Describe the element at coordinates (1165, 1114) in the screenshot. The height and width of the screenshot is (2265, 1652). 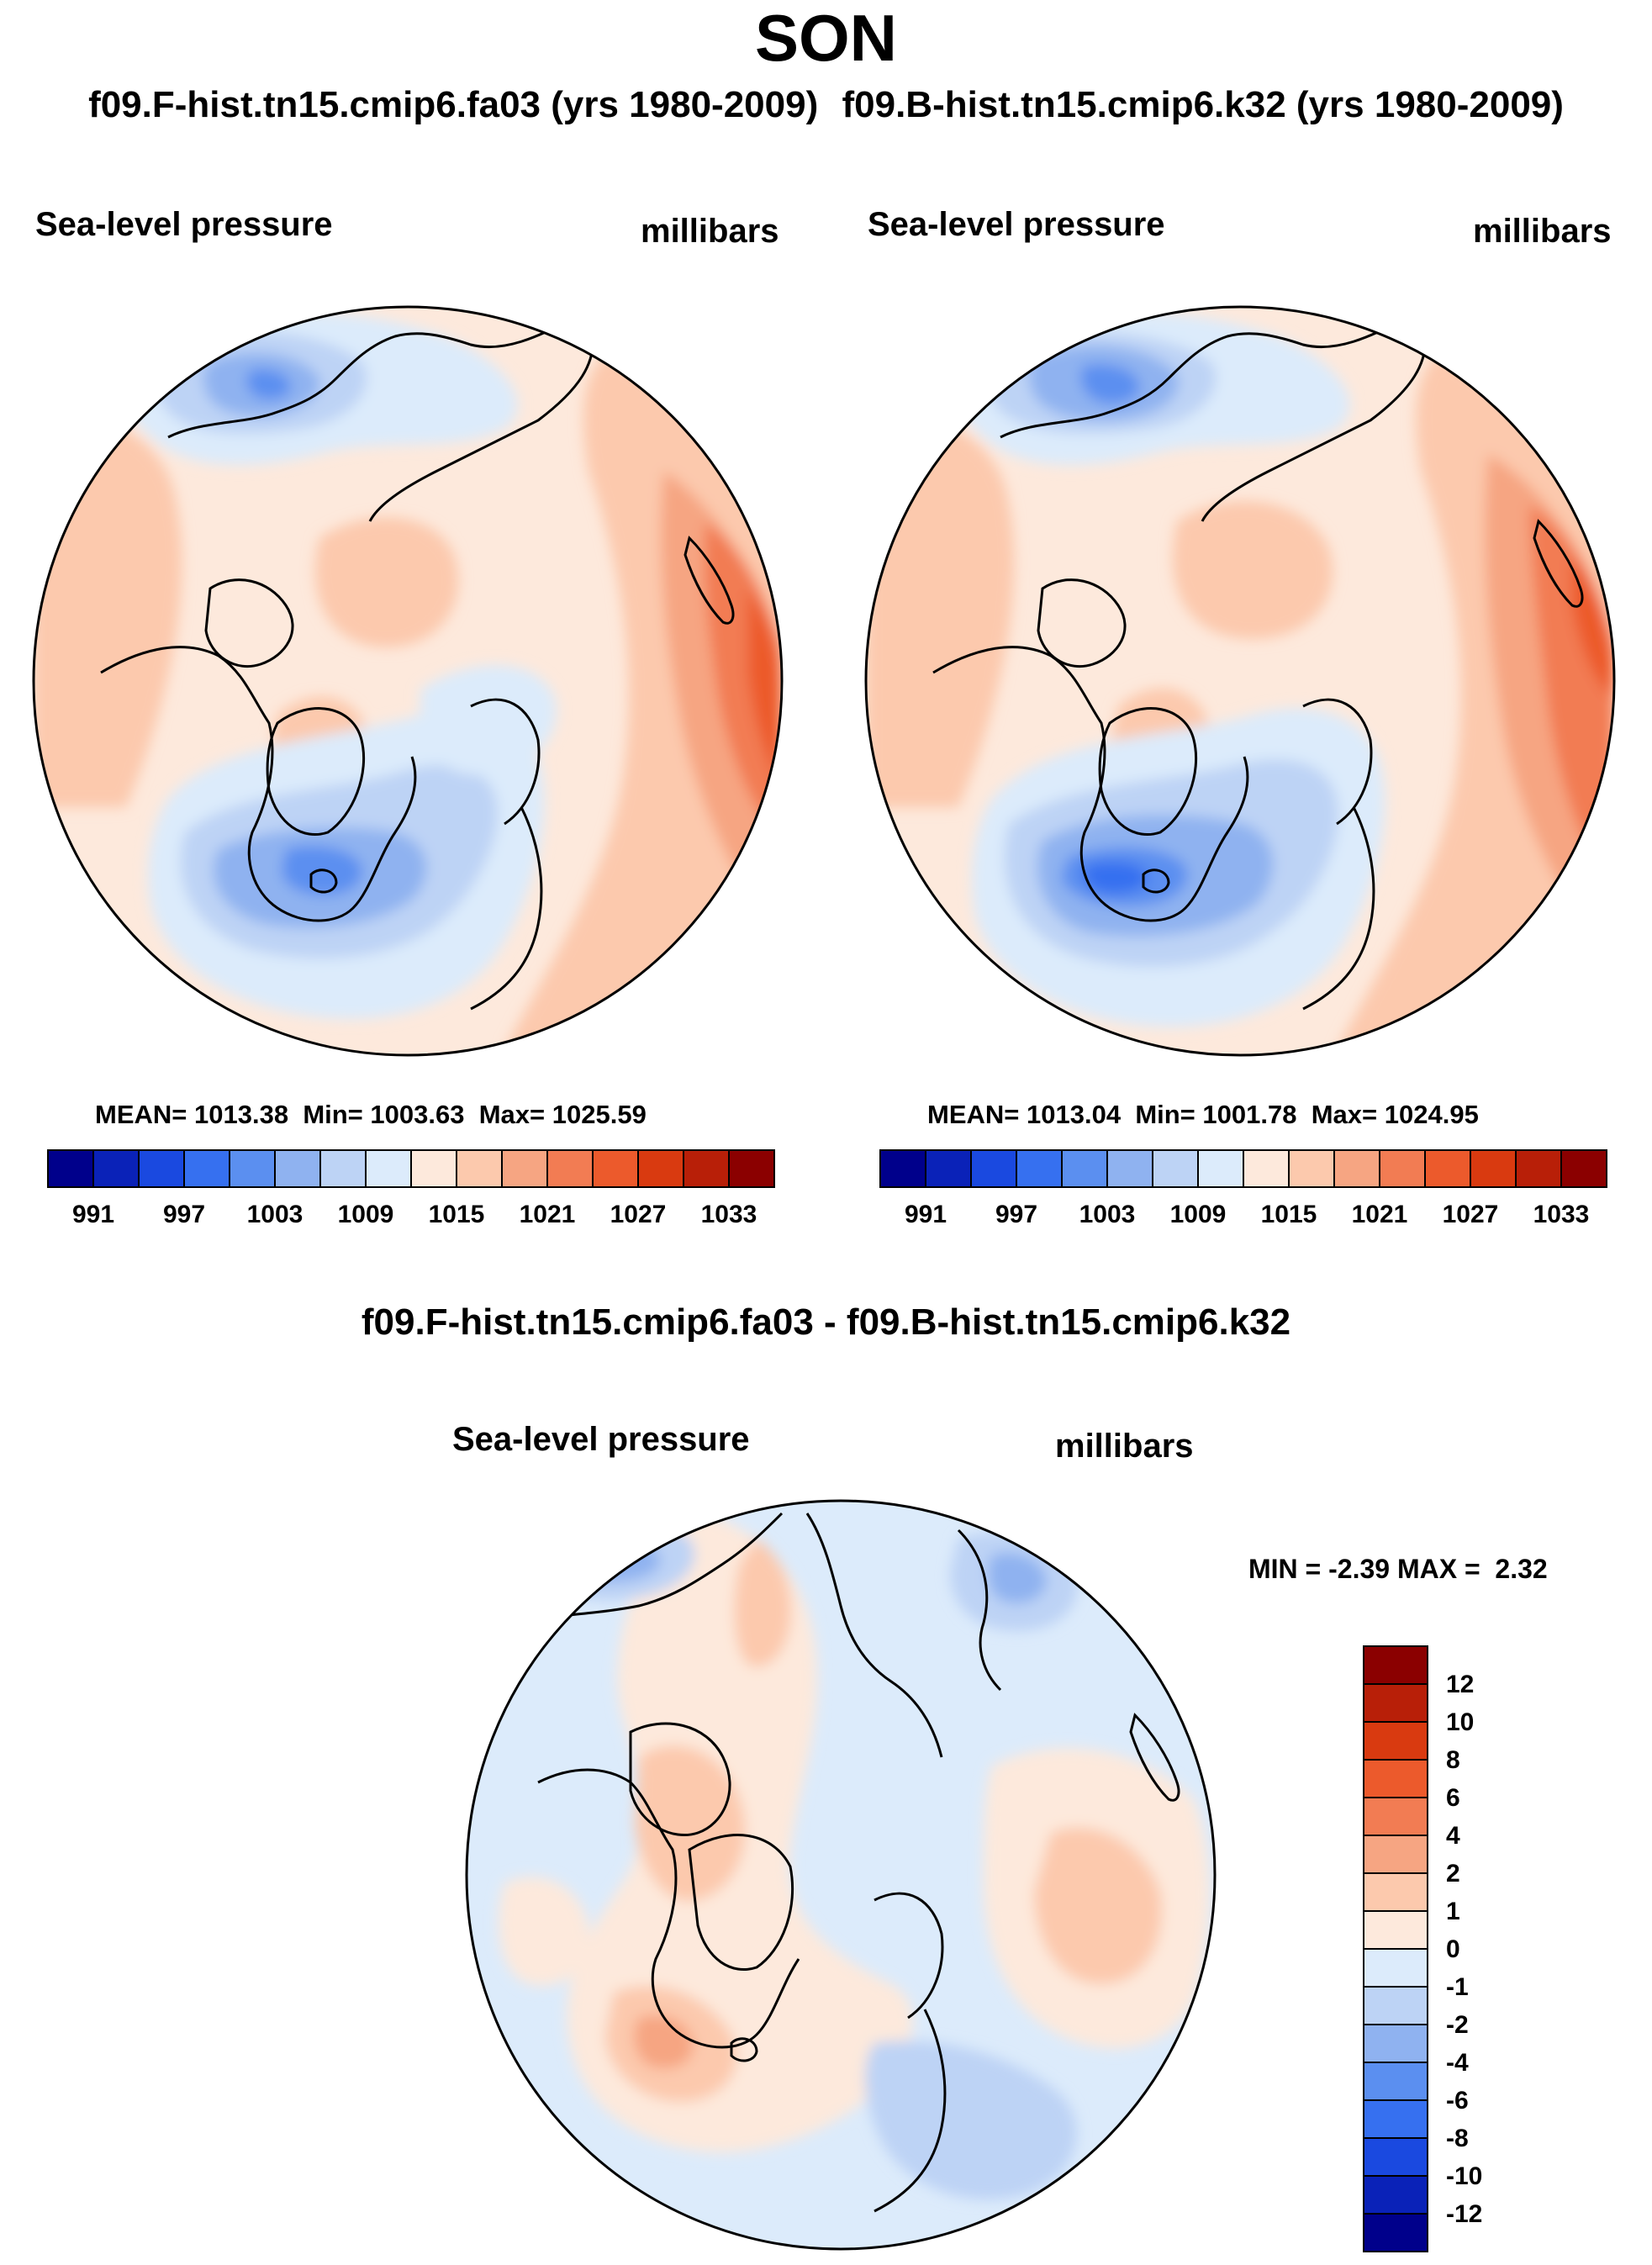
I see `right-min-label: Min=` at that location.